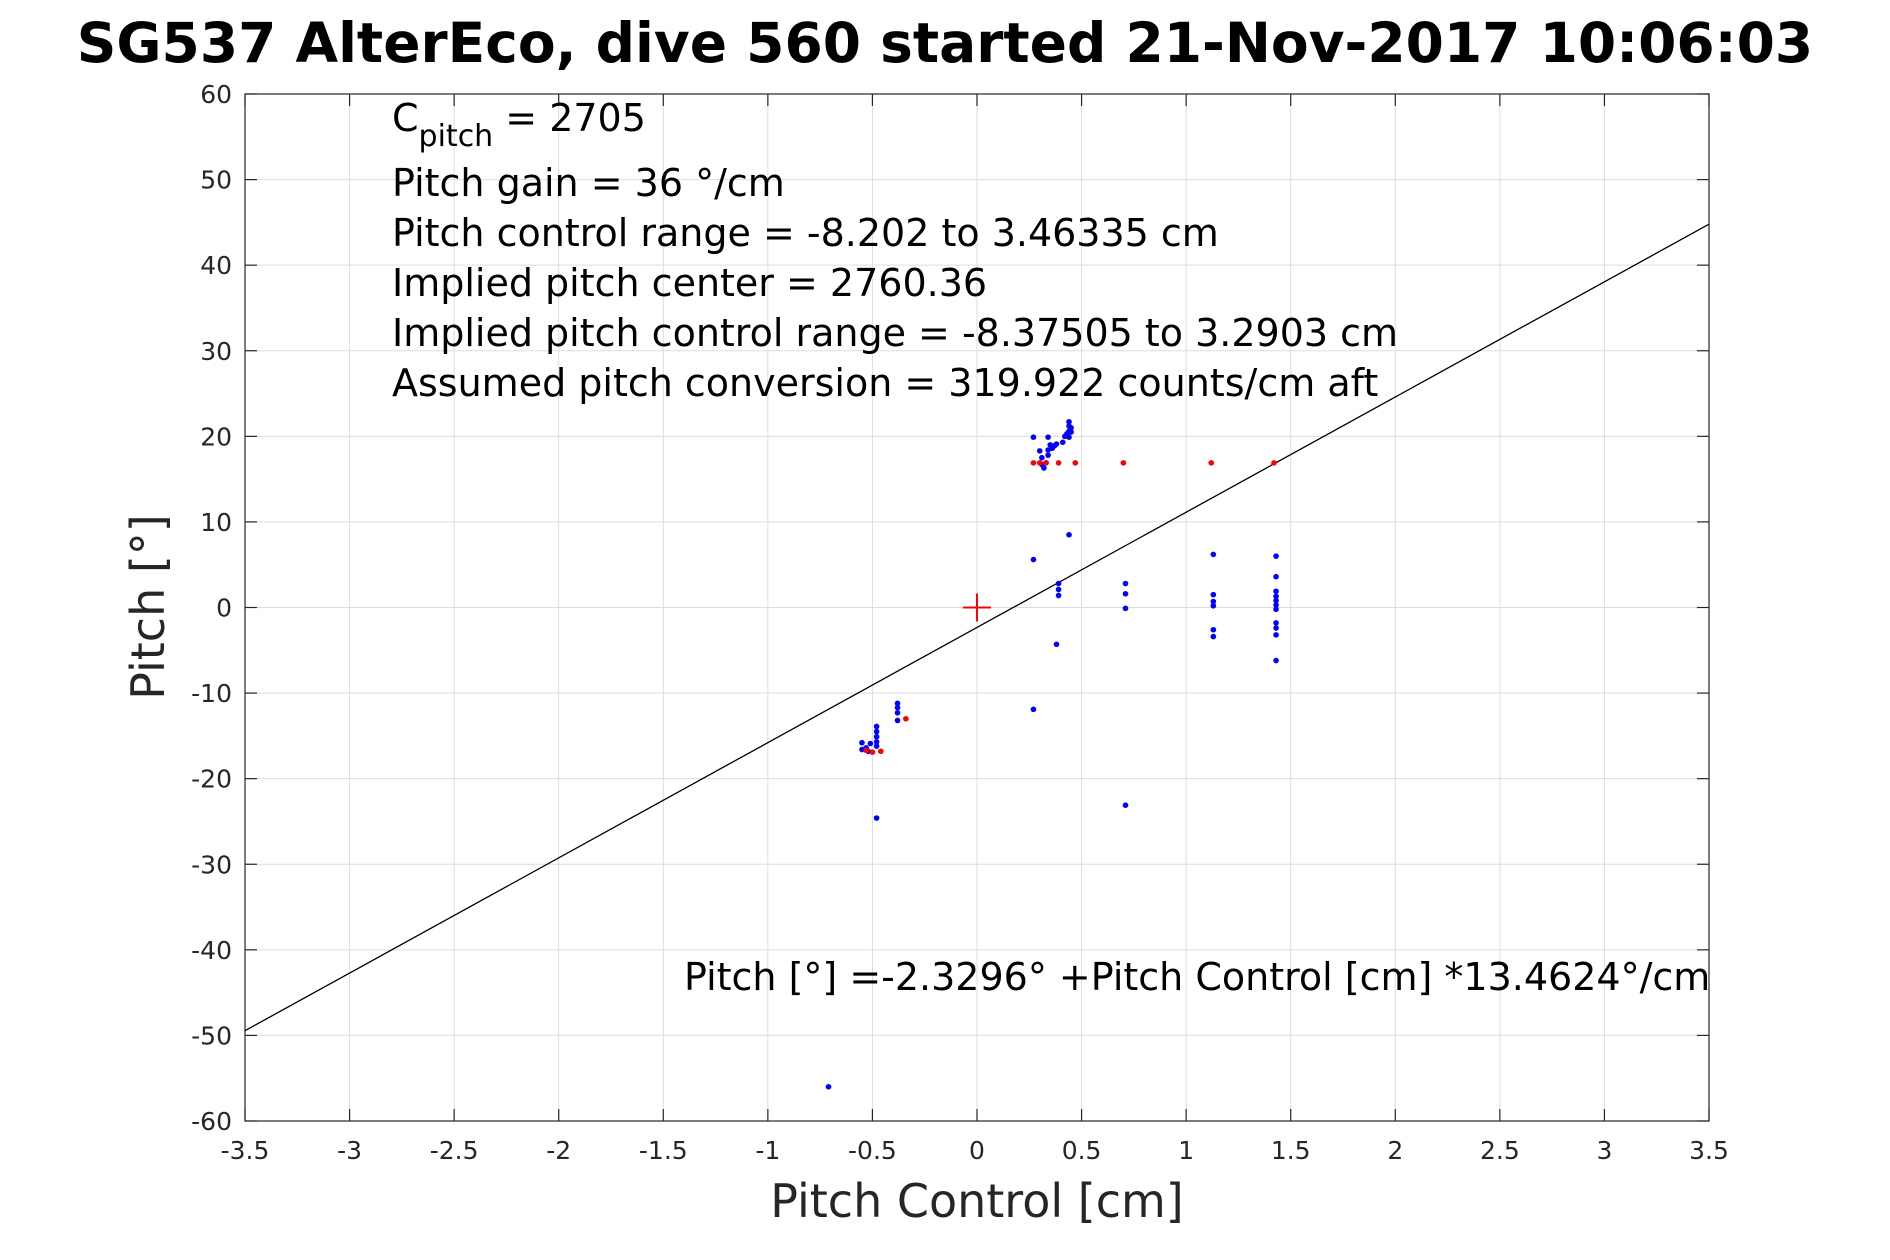 This screenshot has height=1260, width=1890. I want to click on annotation-cpitch: Cpitch = 2705, so click(519, 125).